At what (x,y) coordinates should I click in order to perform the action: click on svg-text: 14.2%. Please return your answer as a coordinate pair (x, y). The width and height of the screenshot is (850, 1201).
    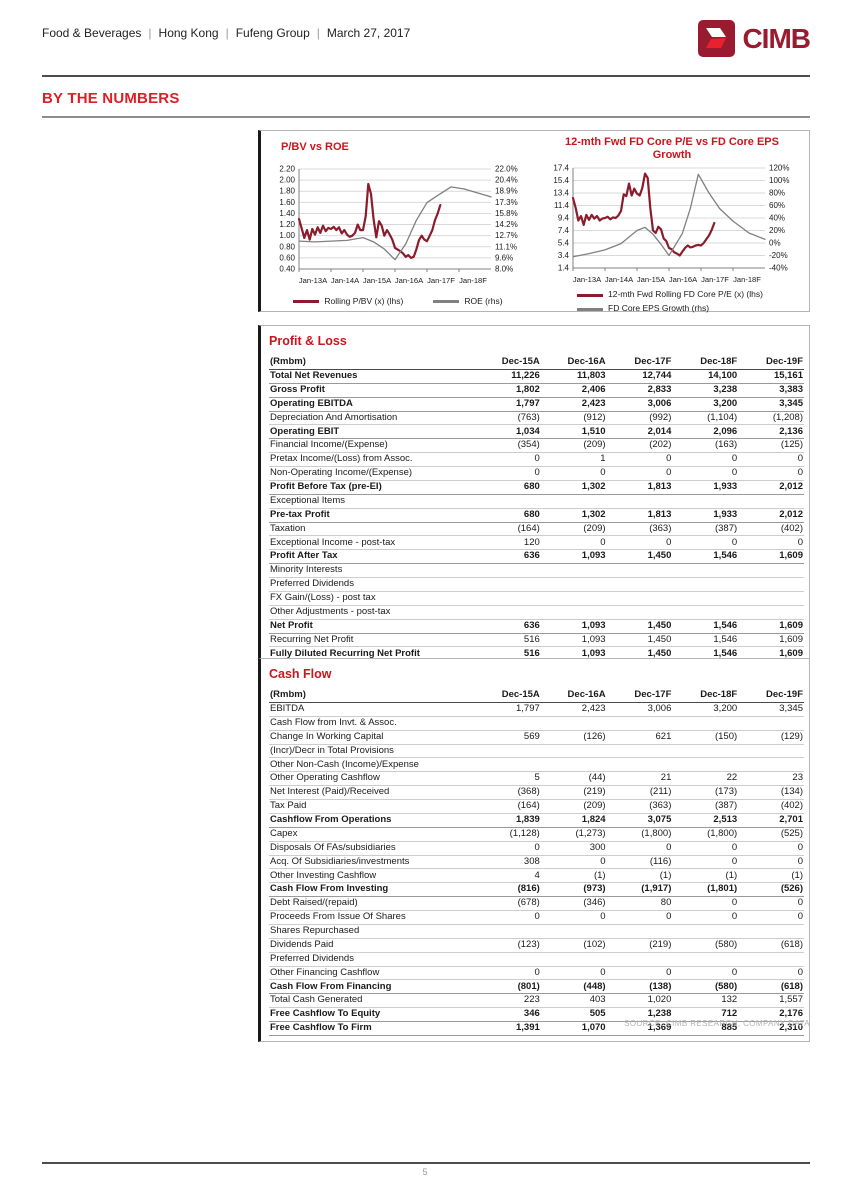
    Looking at the image, I should click on (506, 224).